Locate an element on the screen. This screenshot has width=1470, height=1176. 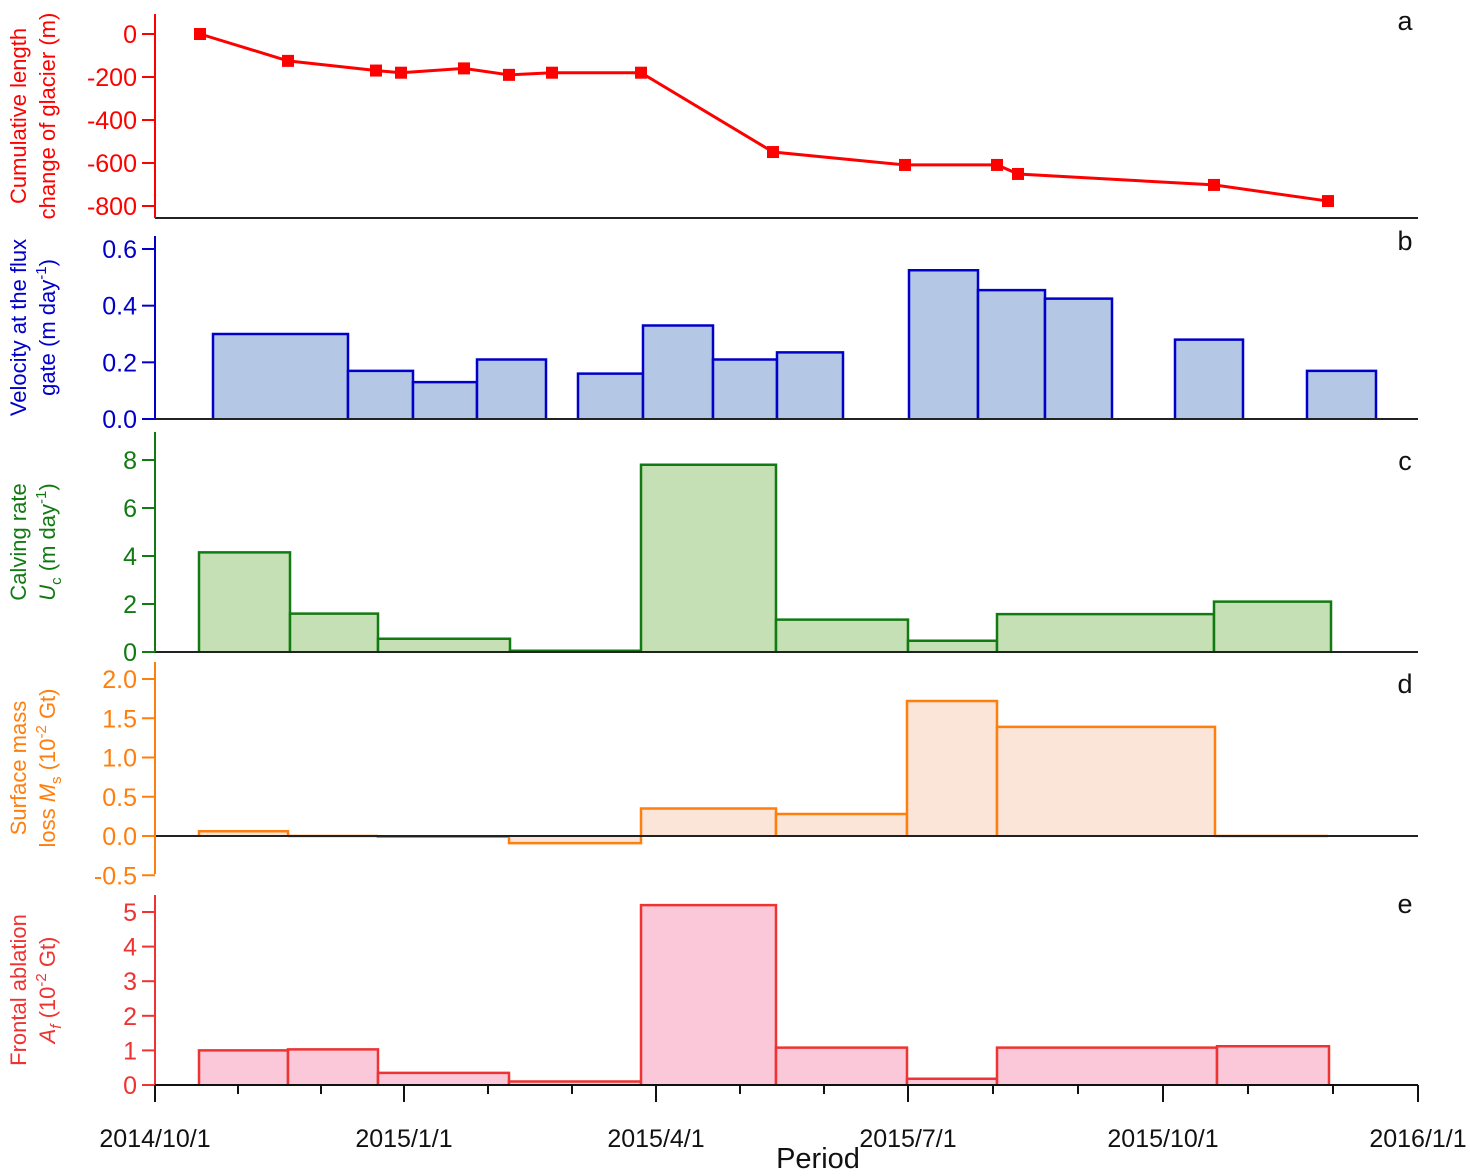
y-tick-label: -800 is located at coordinates (112, 207).